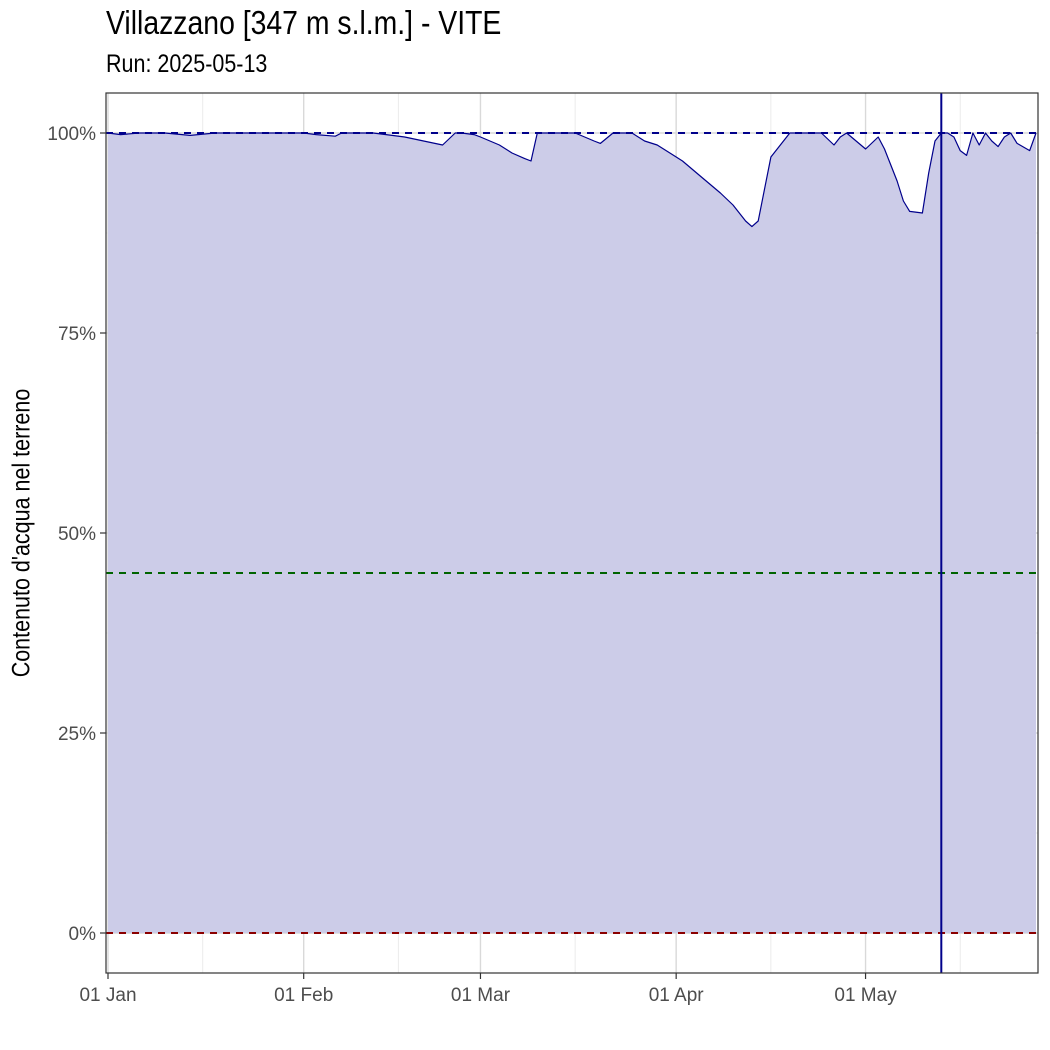  I want to click on y-tick-label: 75%, so click(77, 334).